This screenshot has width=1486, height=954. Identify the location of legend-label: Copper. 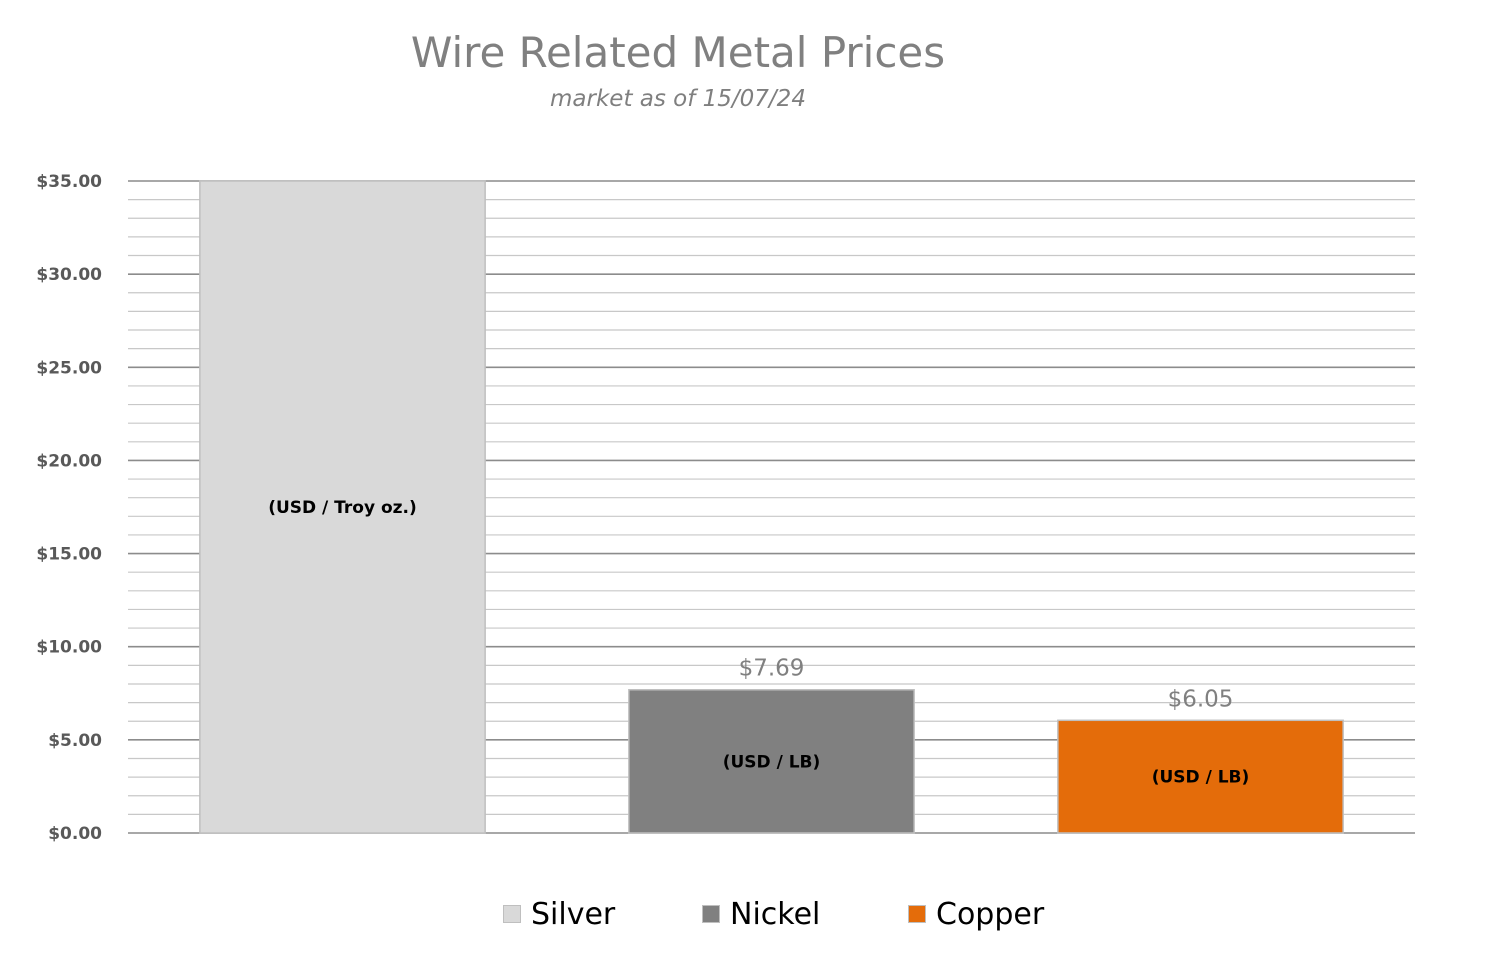
(990, 914).